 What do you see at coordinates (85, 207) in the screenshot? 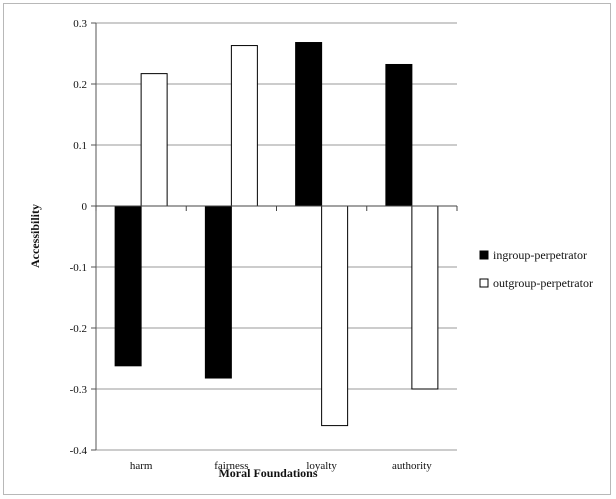
I see `y-tick-label: 0` at bounding box center [85, 207].